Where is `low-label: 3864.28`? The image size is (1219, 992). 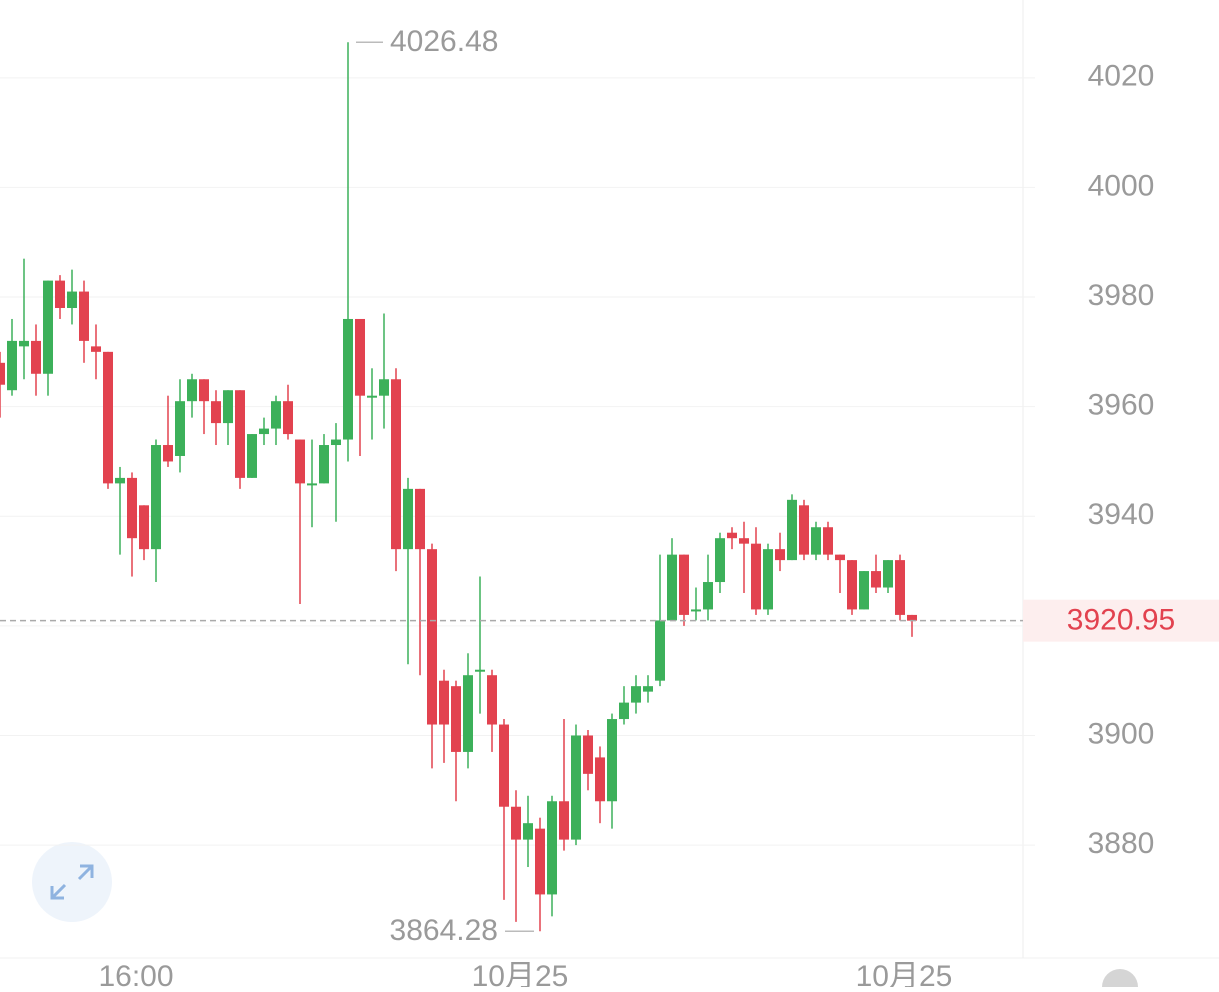 low-label: 3864.28 is located at coordinates (444, 930).